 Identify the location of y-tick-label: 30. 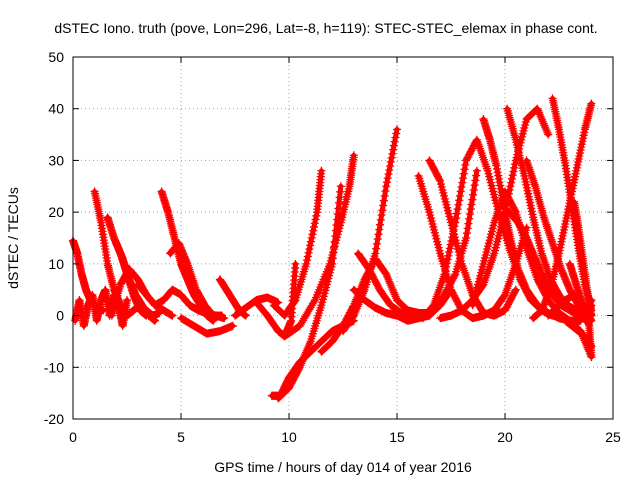
(56, 160).